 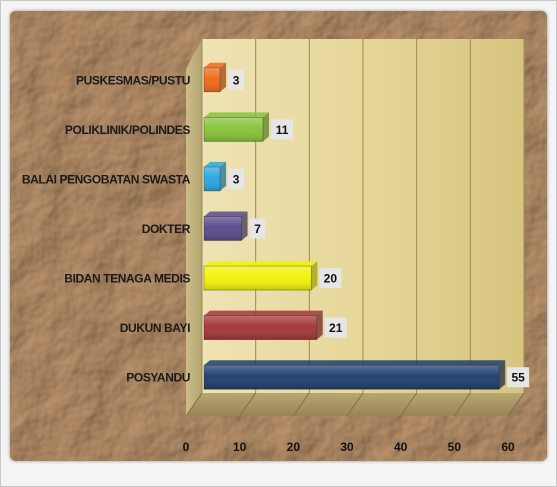 What do you see at coordinates (336, 328) in the screenshot?
I see `value-label-6: 21` at bounding box center [336, 328].